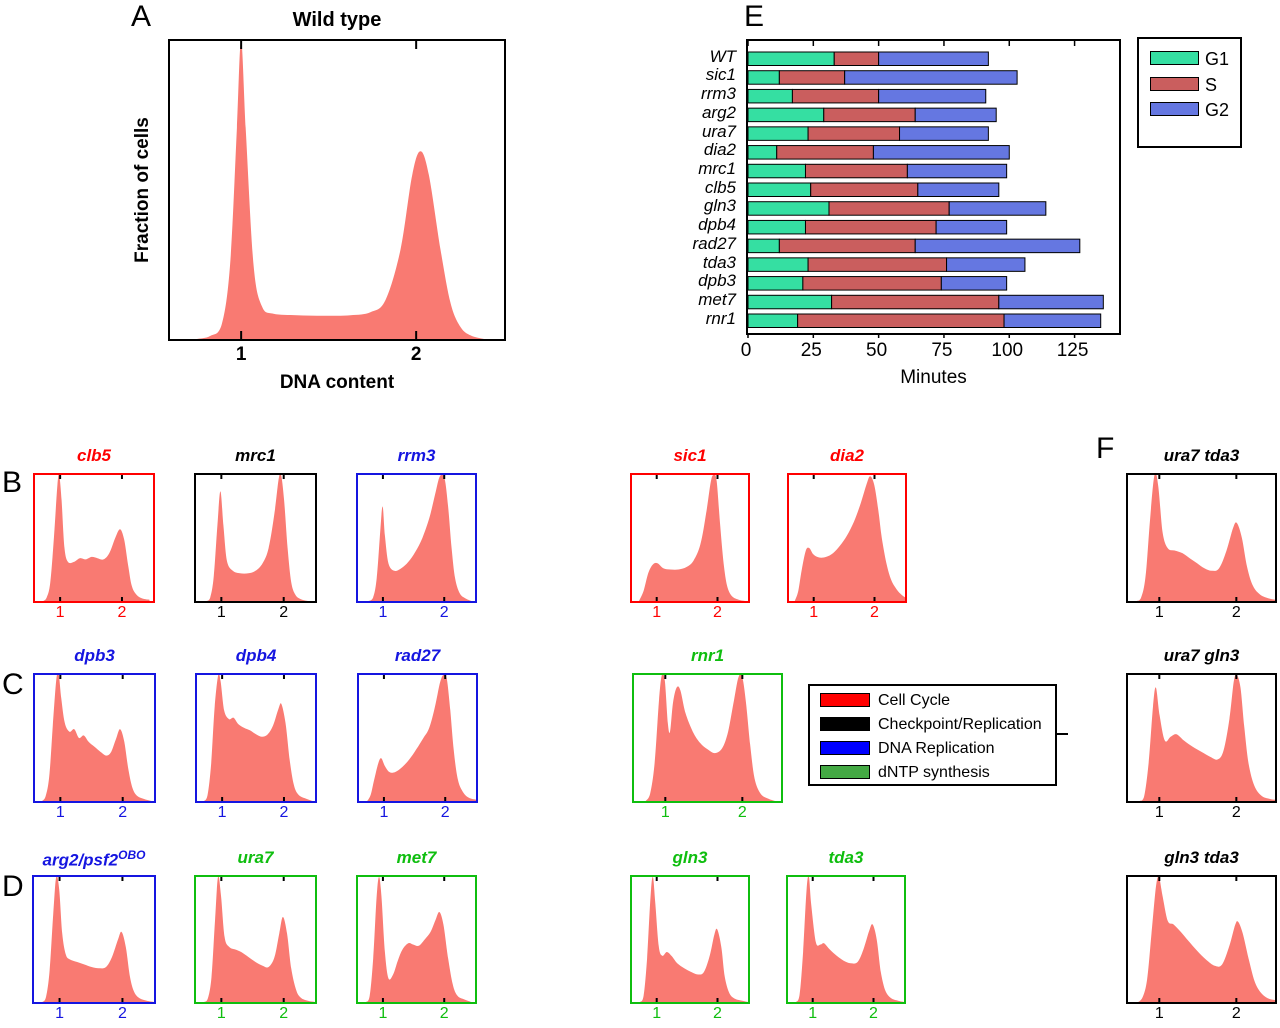  Describe the element at coordinates (1189, 92) in the screenshot. I see `panel-e-legend: G1 S G2` at that location.